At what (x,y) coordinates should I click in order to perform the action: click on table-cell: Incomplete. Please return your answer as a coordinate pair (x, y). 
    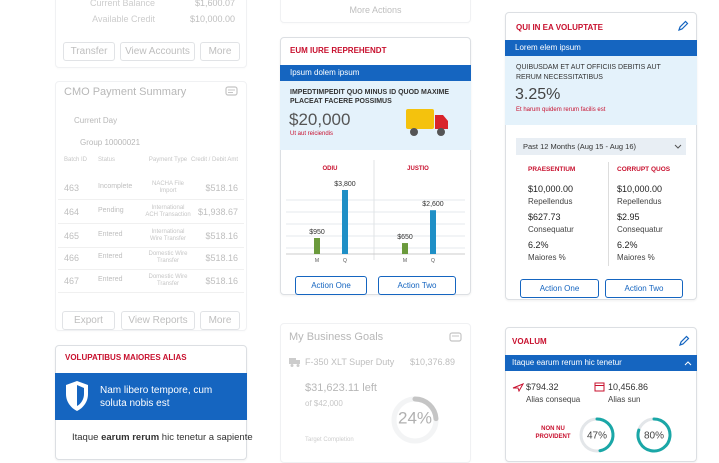
    Looking at the image, I should click on (115, 186).